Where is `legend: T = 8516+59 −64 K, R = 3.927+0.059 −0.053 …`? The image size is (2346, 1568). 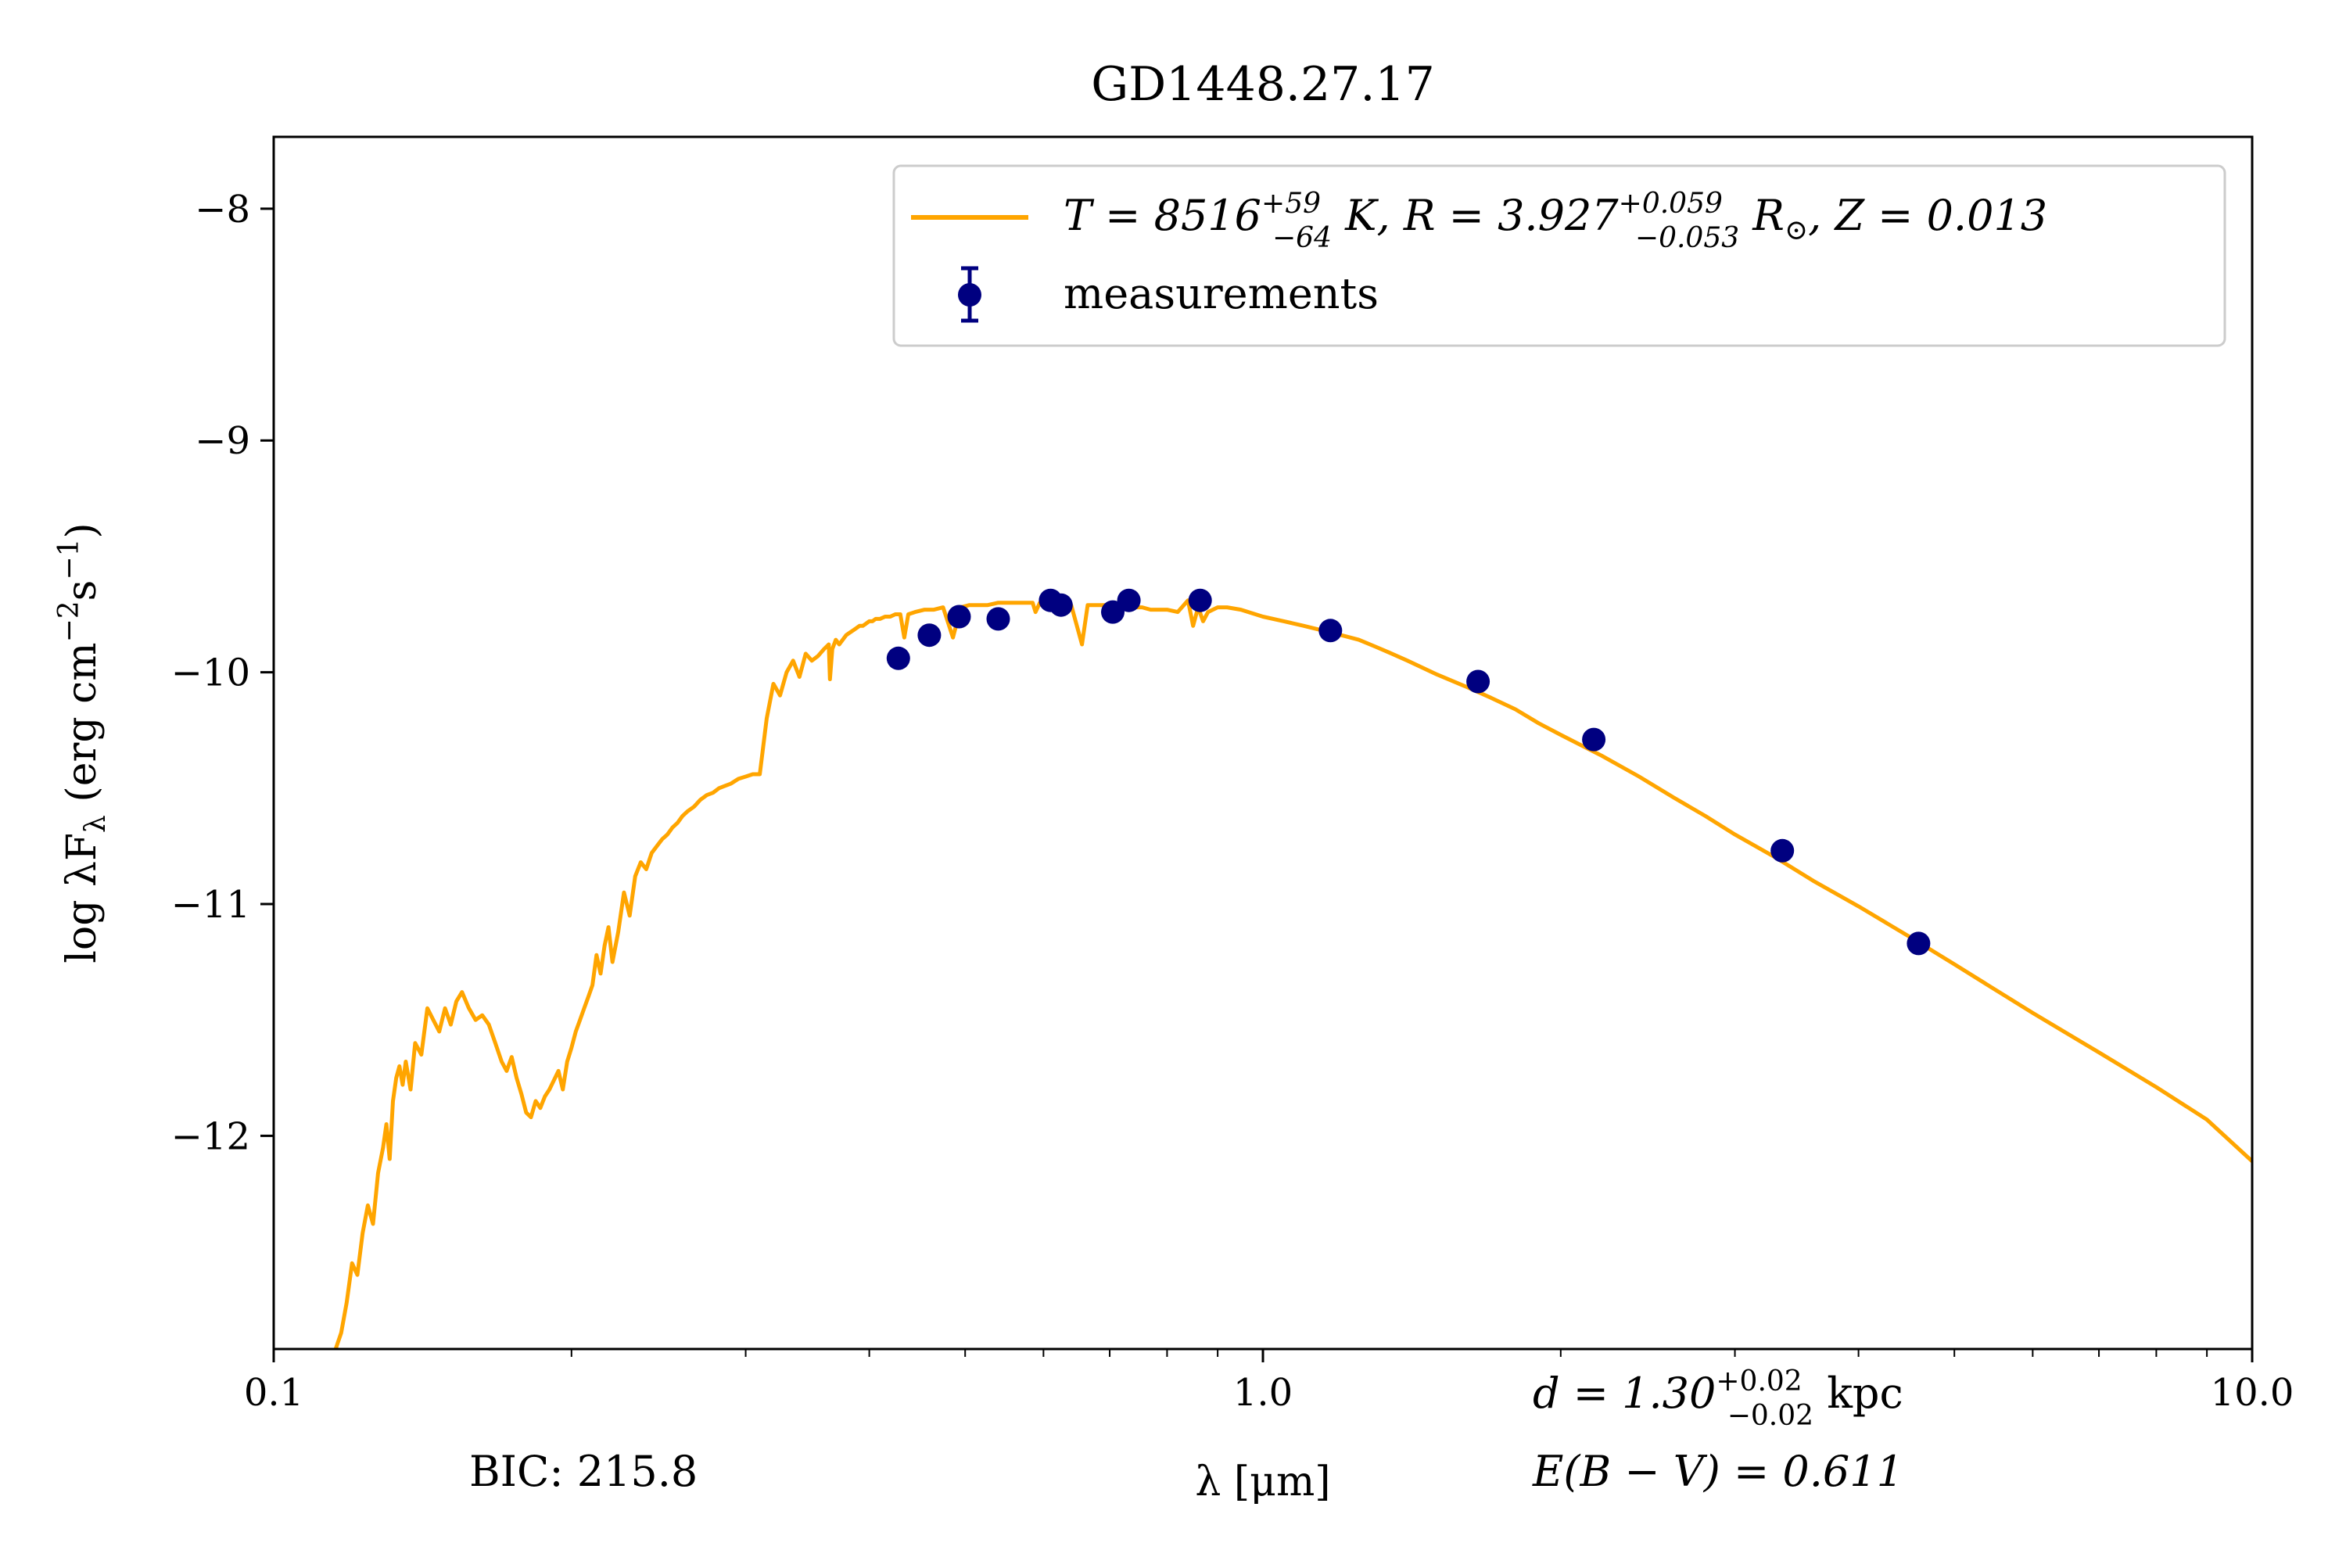
legend: T = 8516+59 −64 K, R = 3.927+0.059 −0.053 … is located at coordinates (1559, 255).